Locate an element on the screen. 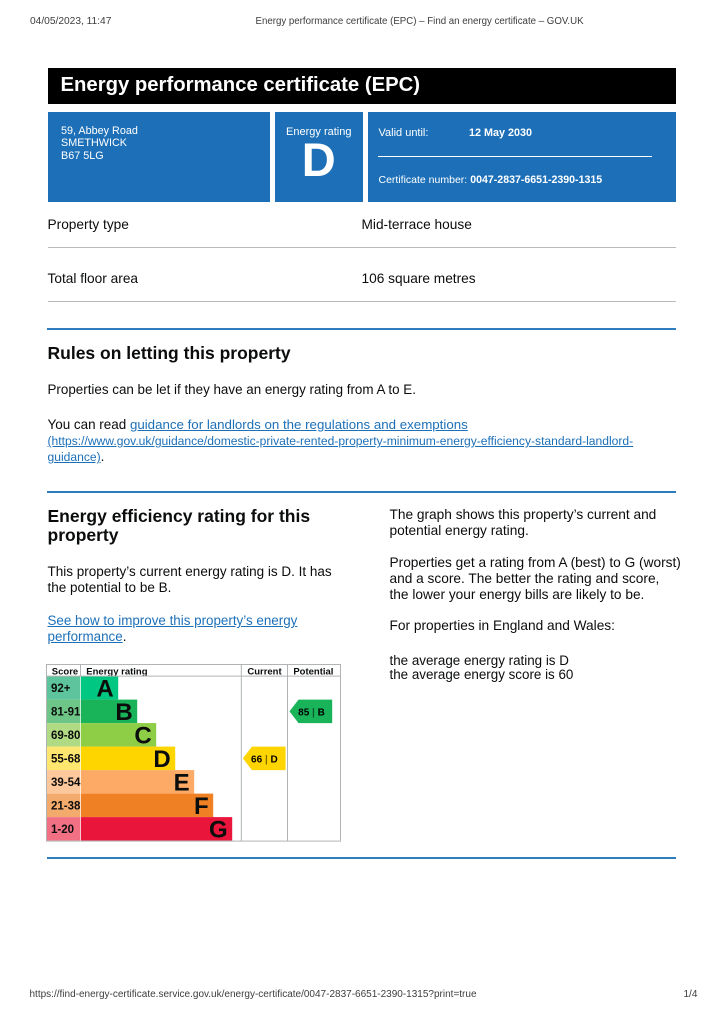  svg-text: Potential is located at coordinates (313, 672).